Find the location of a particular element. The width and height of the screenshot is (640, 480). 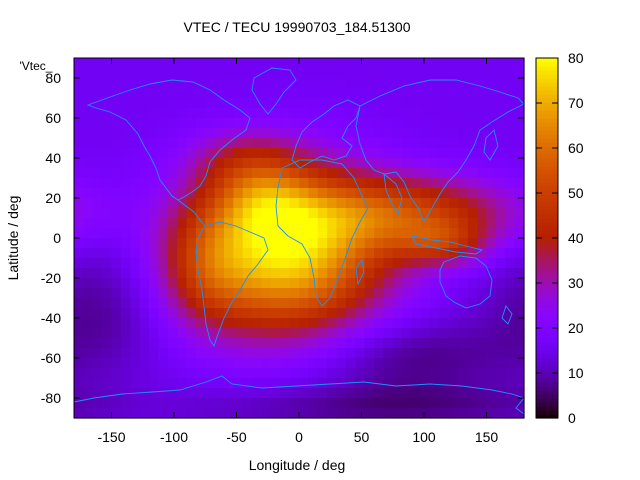

y-tick-label: -80 is located at coordinates (51, 398).